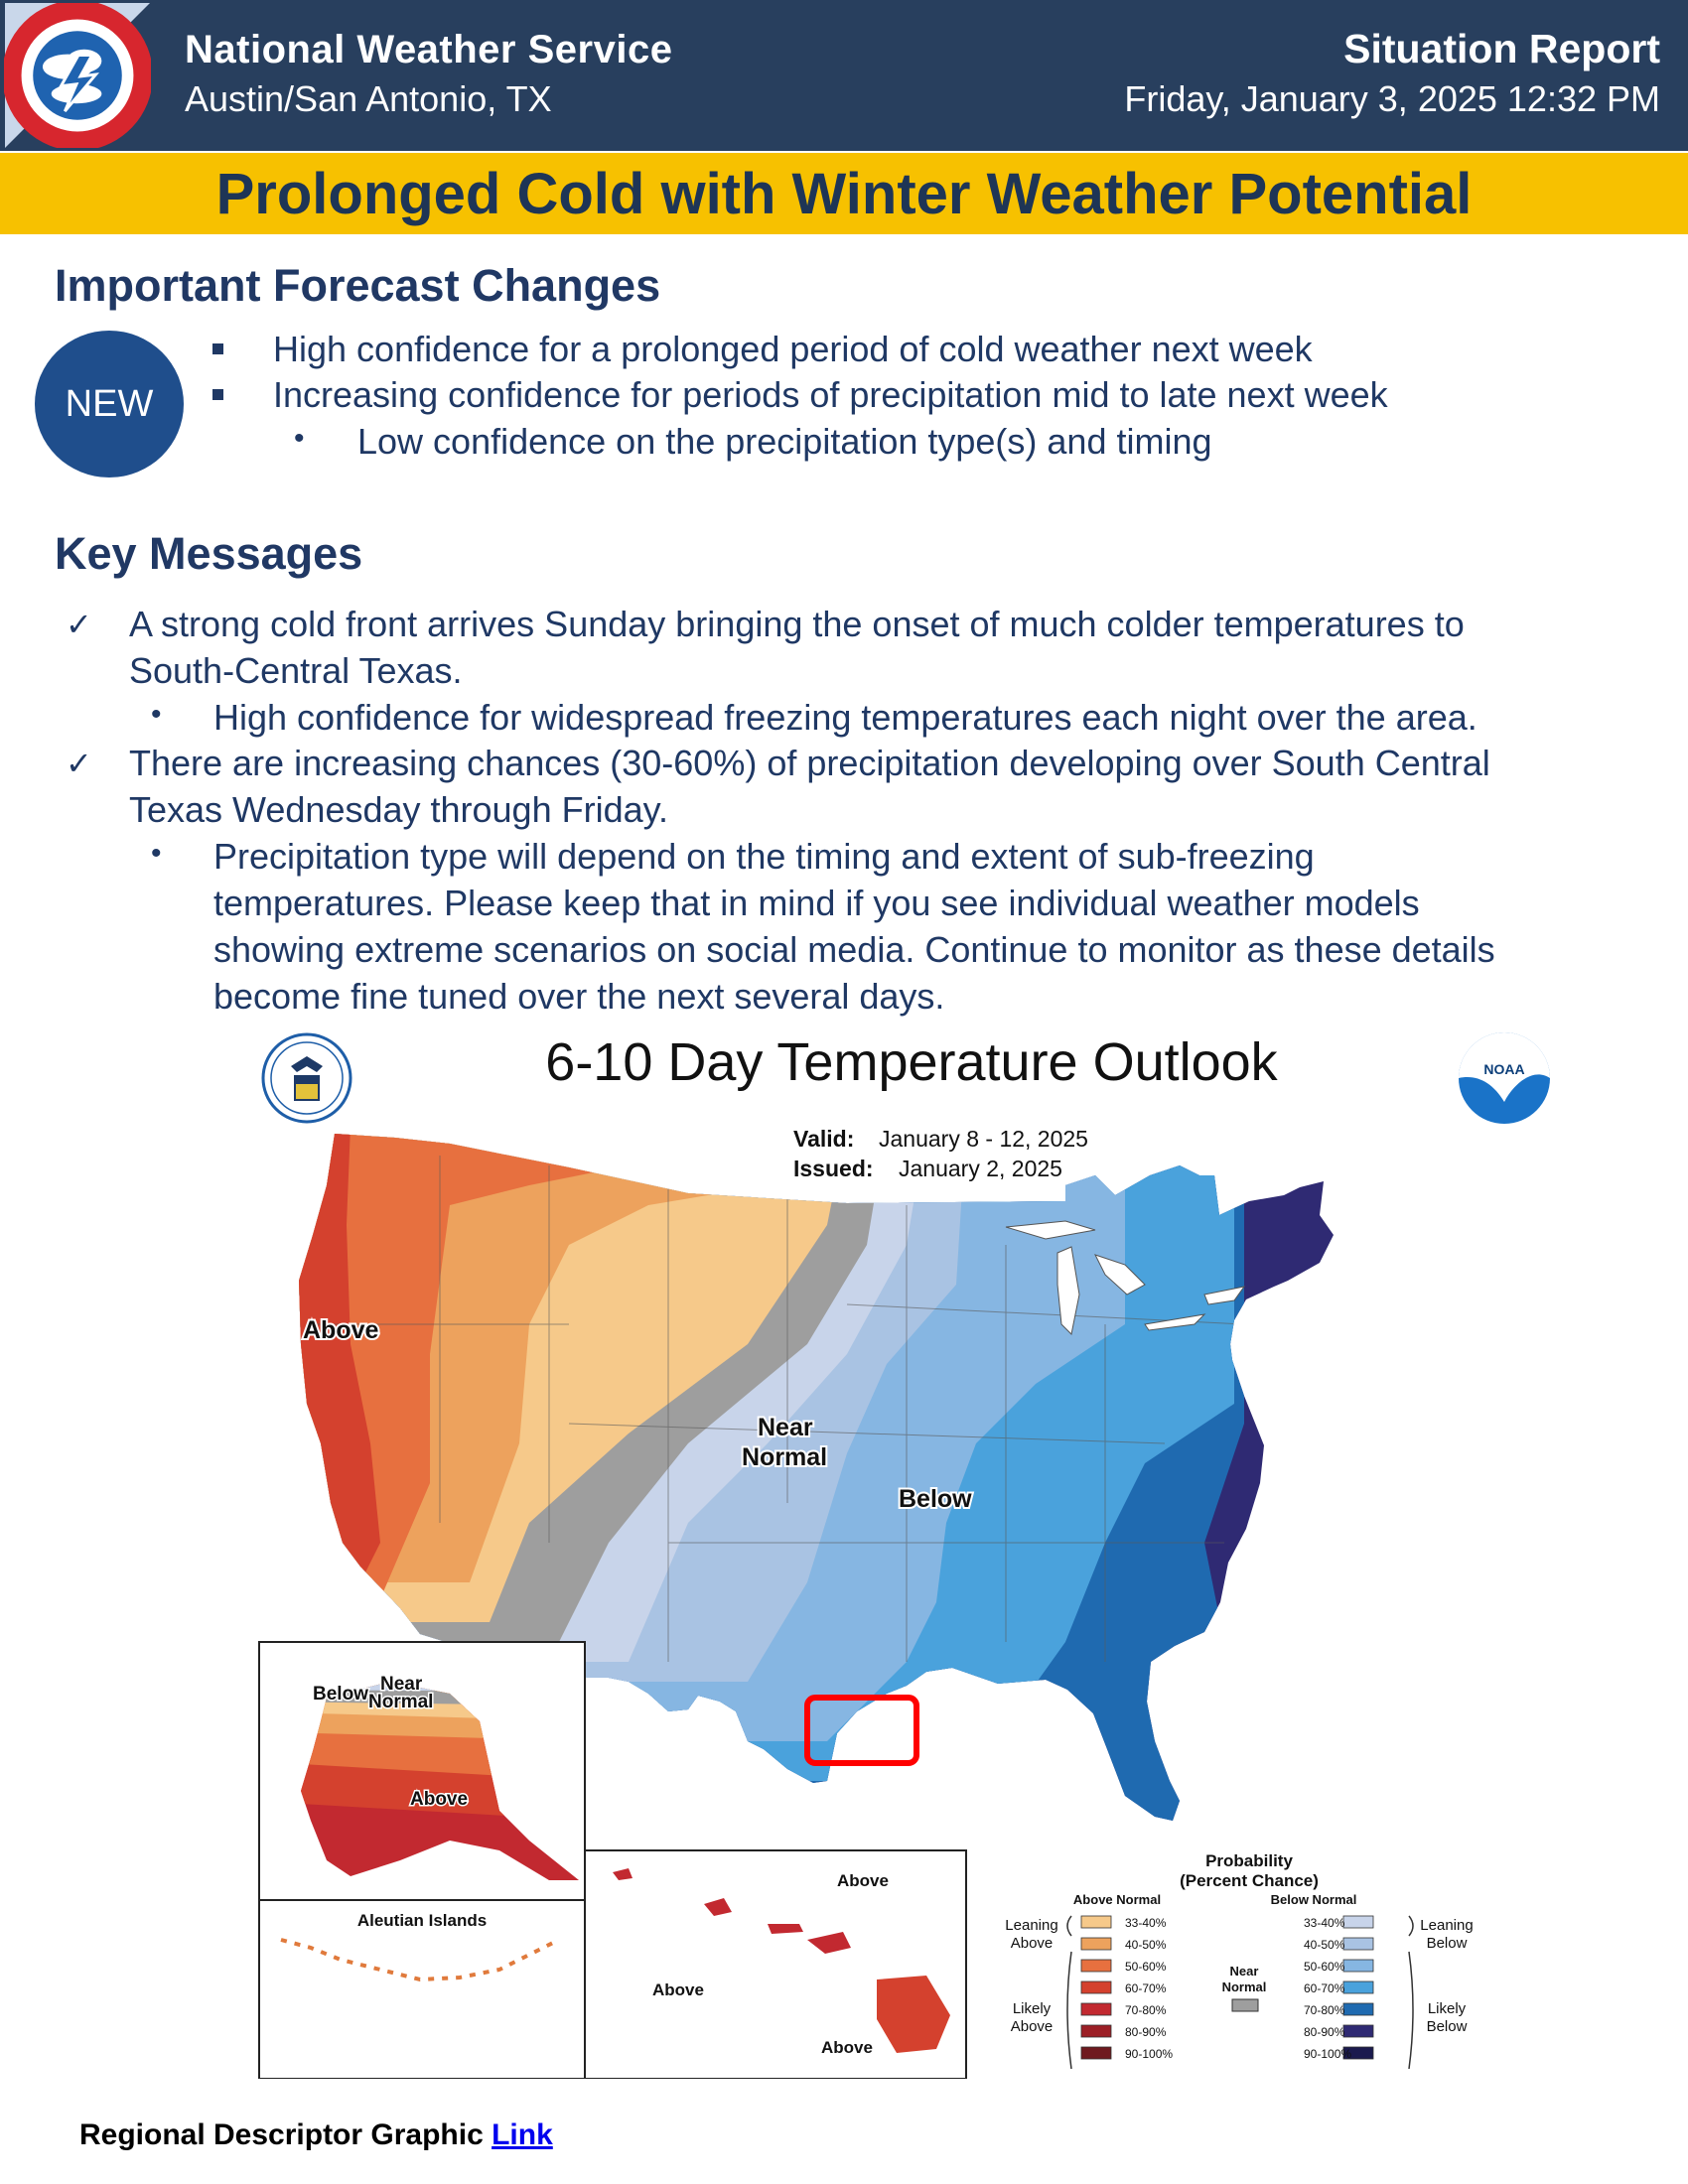  What do you see at coordinates (1503, 1069) in the screenshot?
I see `svg-text: NOAA` at bounding box center [1503, 1069].